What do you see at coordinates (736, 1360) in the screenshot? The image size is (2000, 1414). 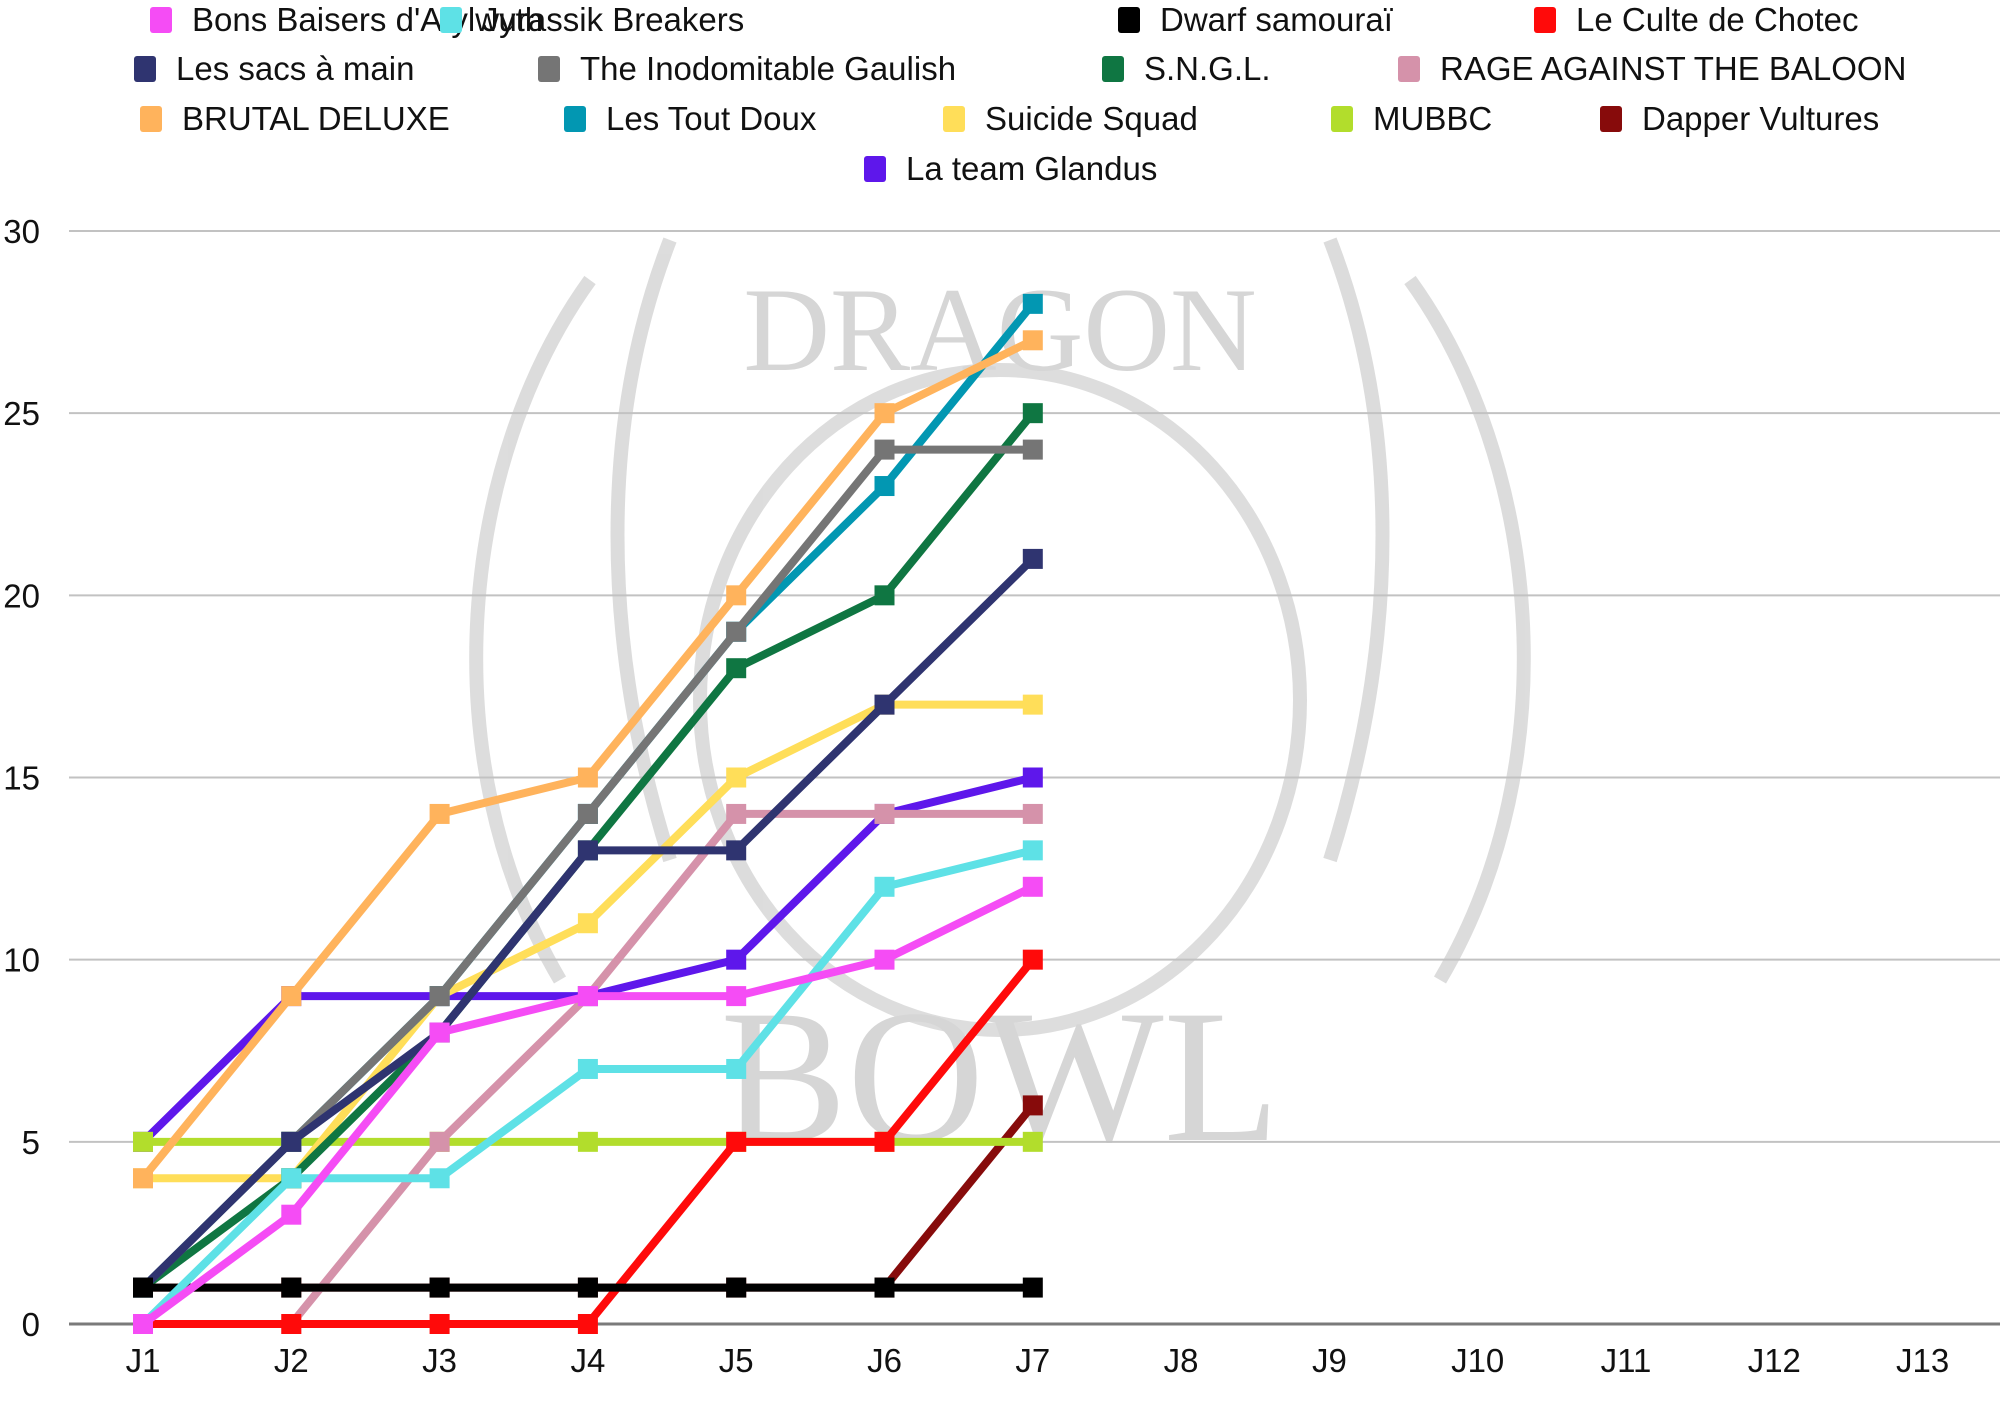 I see `x-tick-label: J5` at bounding box center [736, 1360].